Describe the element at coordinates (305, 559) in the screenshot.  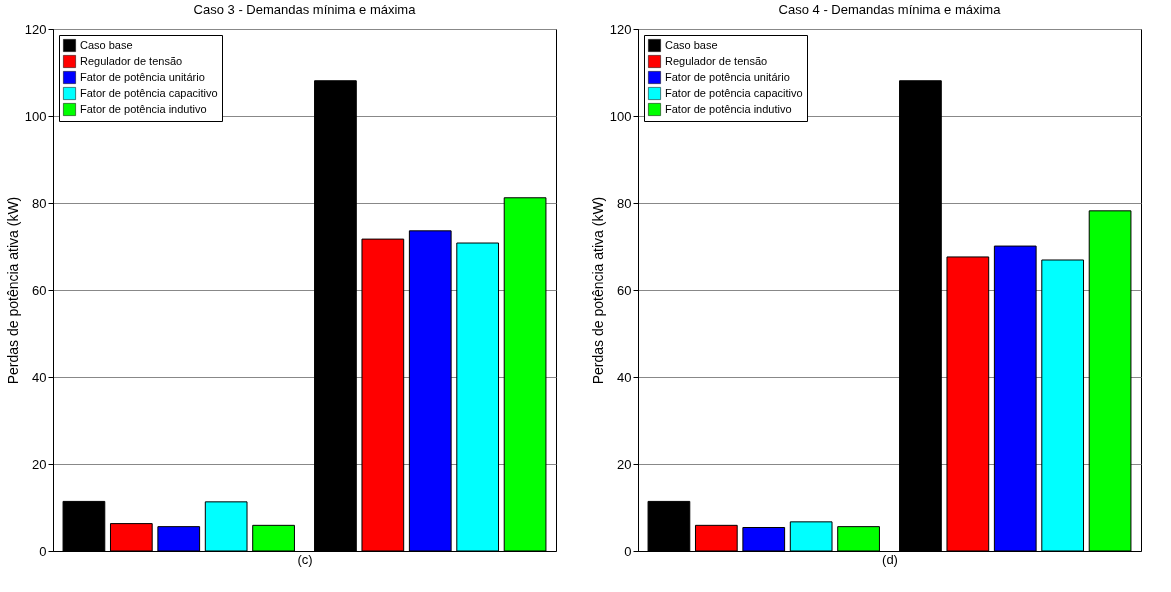
I see `x-axis-title: (c)` at that location.